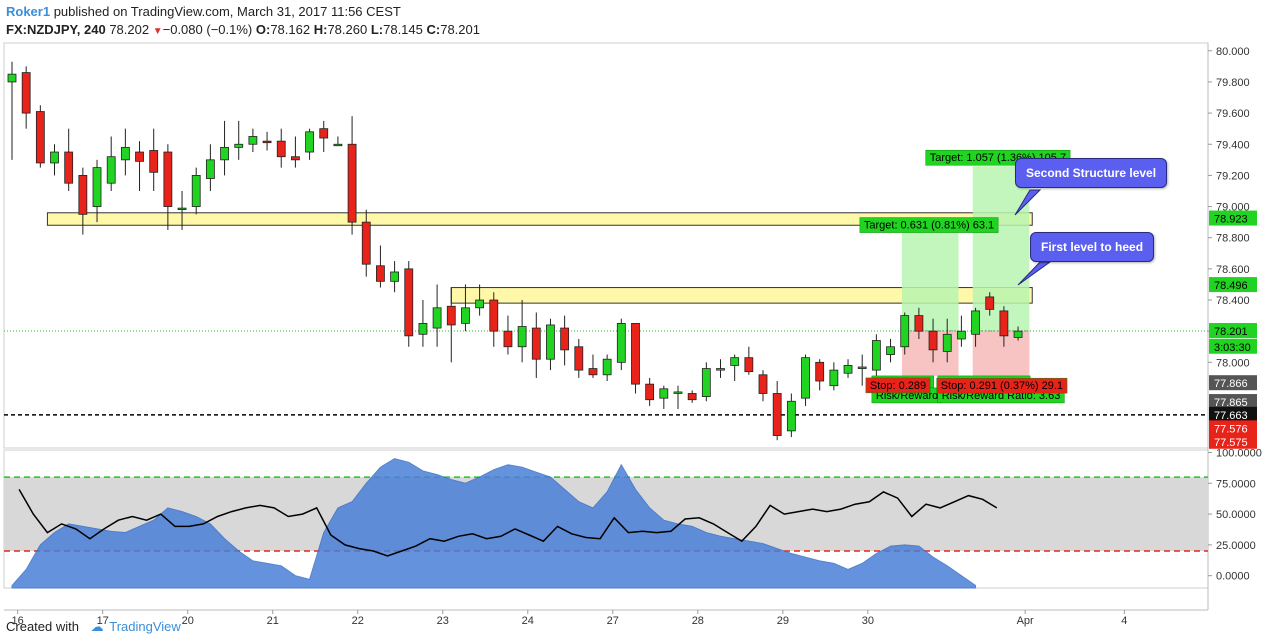  What do you see at coordinates (403, 29) in the screenshot?
I see `low-value: 78.145` at bounding box center [403, 29].